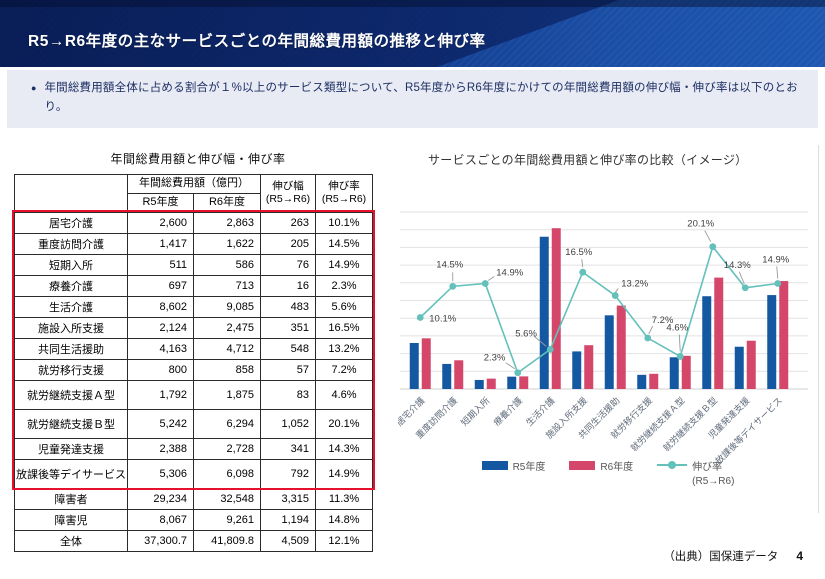  Describe the element at coordinates (288, 306) in the screenshot. I see `diff-value-cell: 483` at that location.